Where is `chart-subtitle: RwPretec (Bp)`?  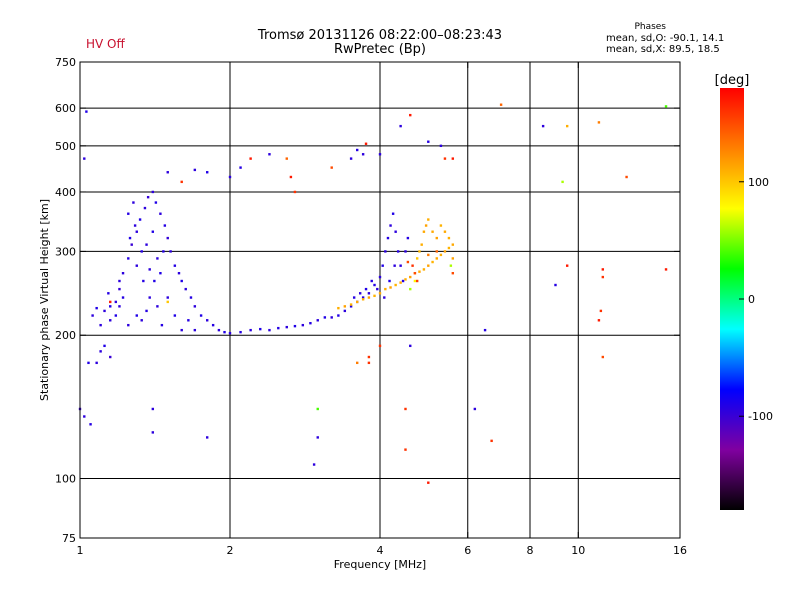 chart-subtitle: RwPretec (Bp) is located at coordinates (380, 49).